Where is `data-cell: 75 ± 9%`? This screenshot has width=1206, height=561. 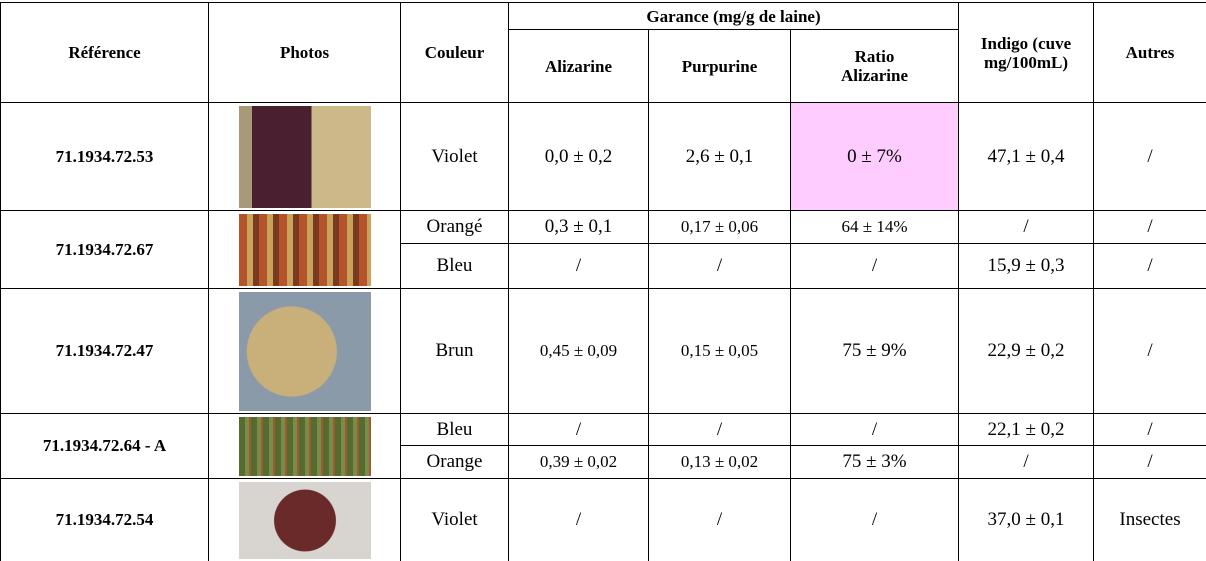
data-cell: 75 ± 9% is located at coordinates (874, 351).